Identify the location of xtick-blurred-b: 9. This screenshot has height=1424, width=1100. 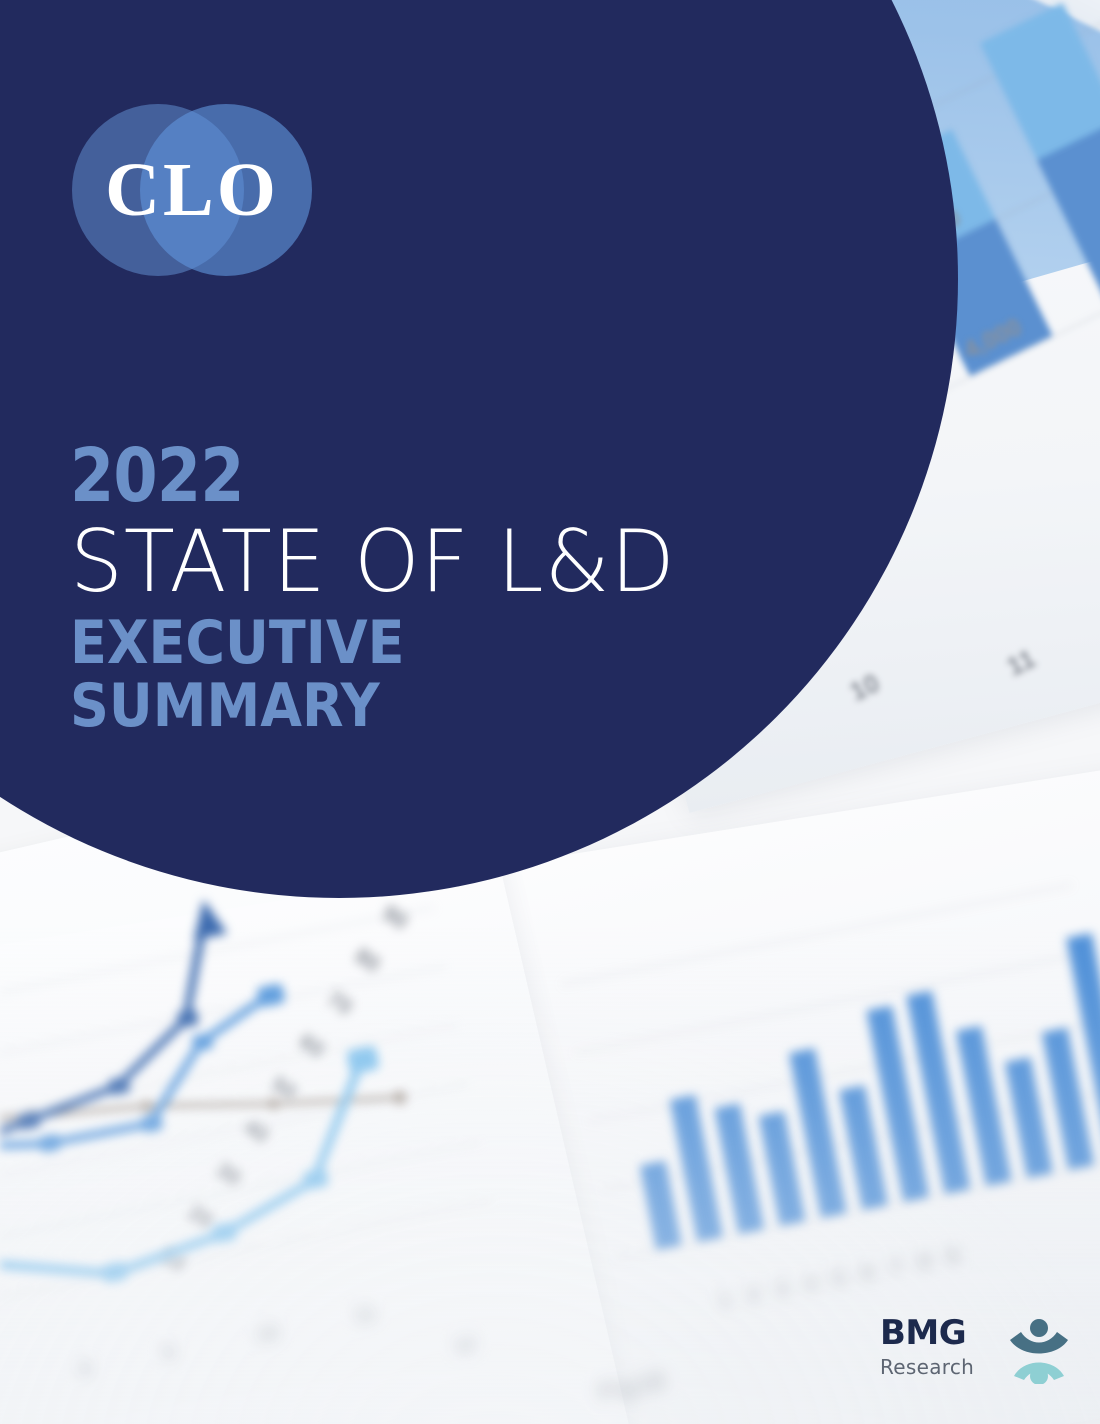
(169, 1353).